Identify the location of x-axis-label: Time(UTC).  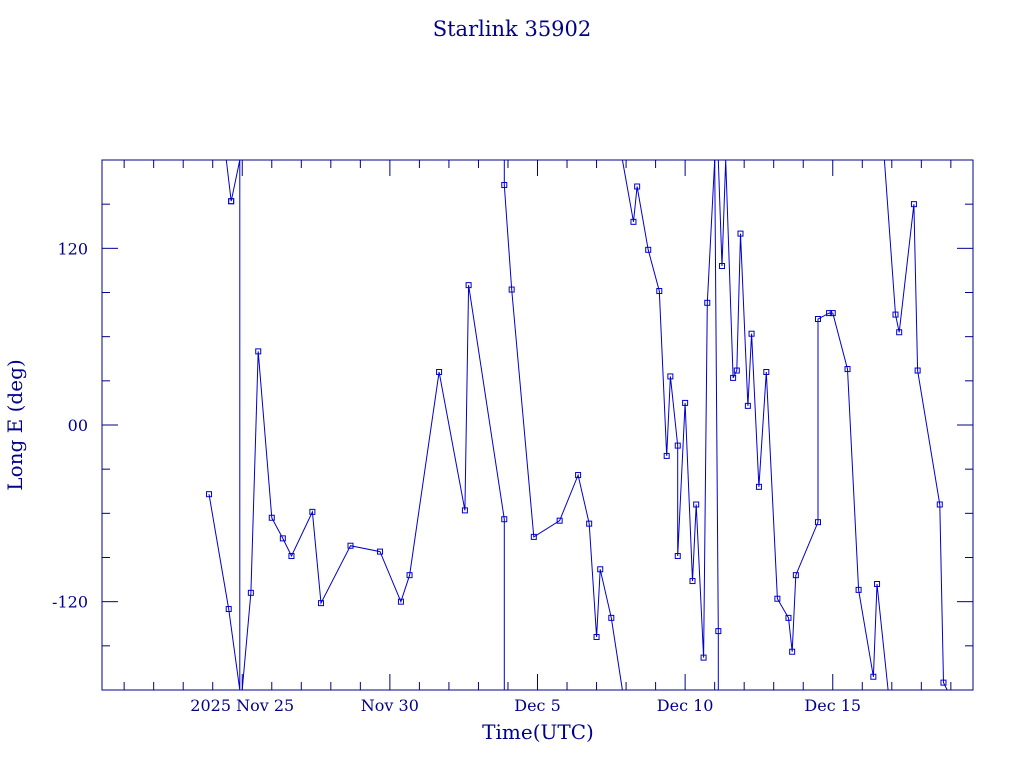
(538, 732).